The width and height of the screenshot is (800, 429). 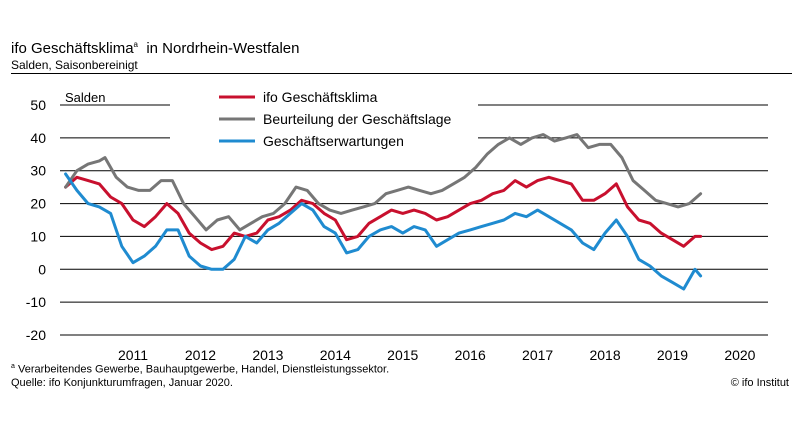 What do you see at coordinates (133, 355) in the screenshot?
I see `x-tick-label: 2011` at bounding box center [133, 355].